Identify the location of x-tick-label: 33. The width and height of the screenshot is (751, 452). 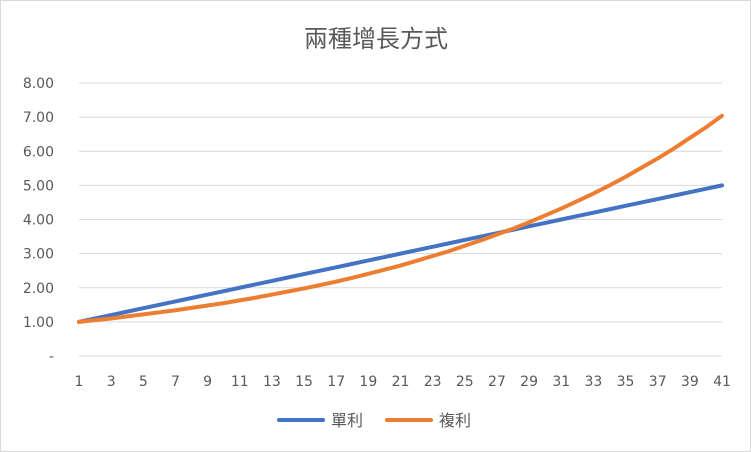
(593, 382).